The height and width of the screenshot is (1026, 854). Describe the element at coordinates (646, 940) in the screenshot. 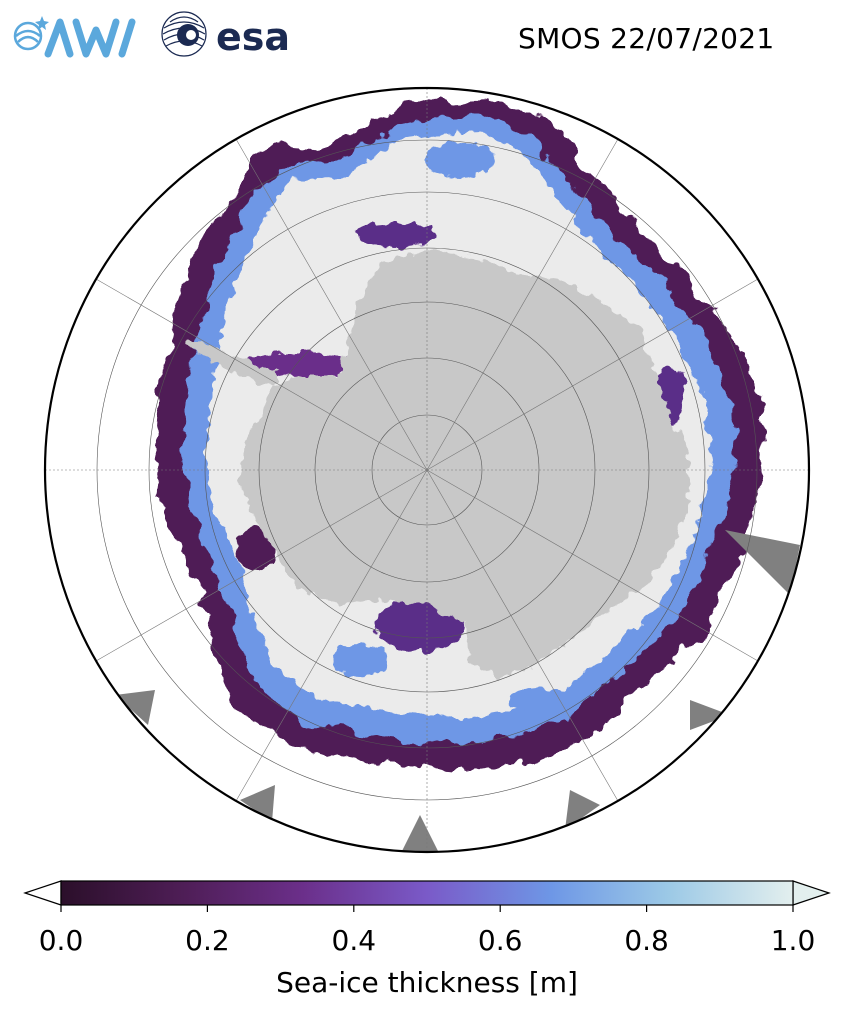

I see `colorbar-tick-label: 0.8` at that location.